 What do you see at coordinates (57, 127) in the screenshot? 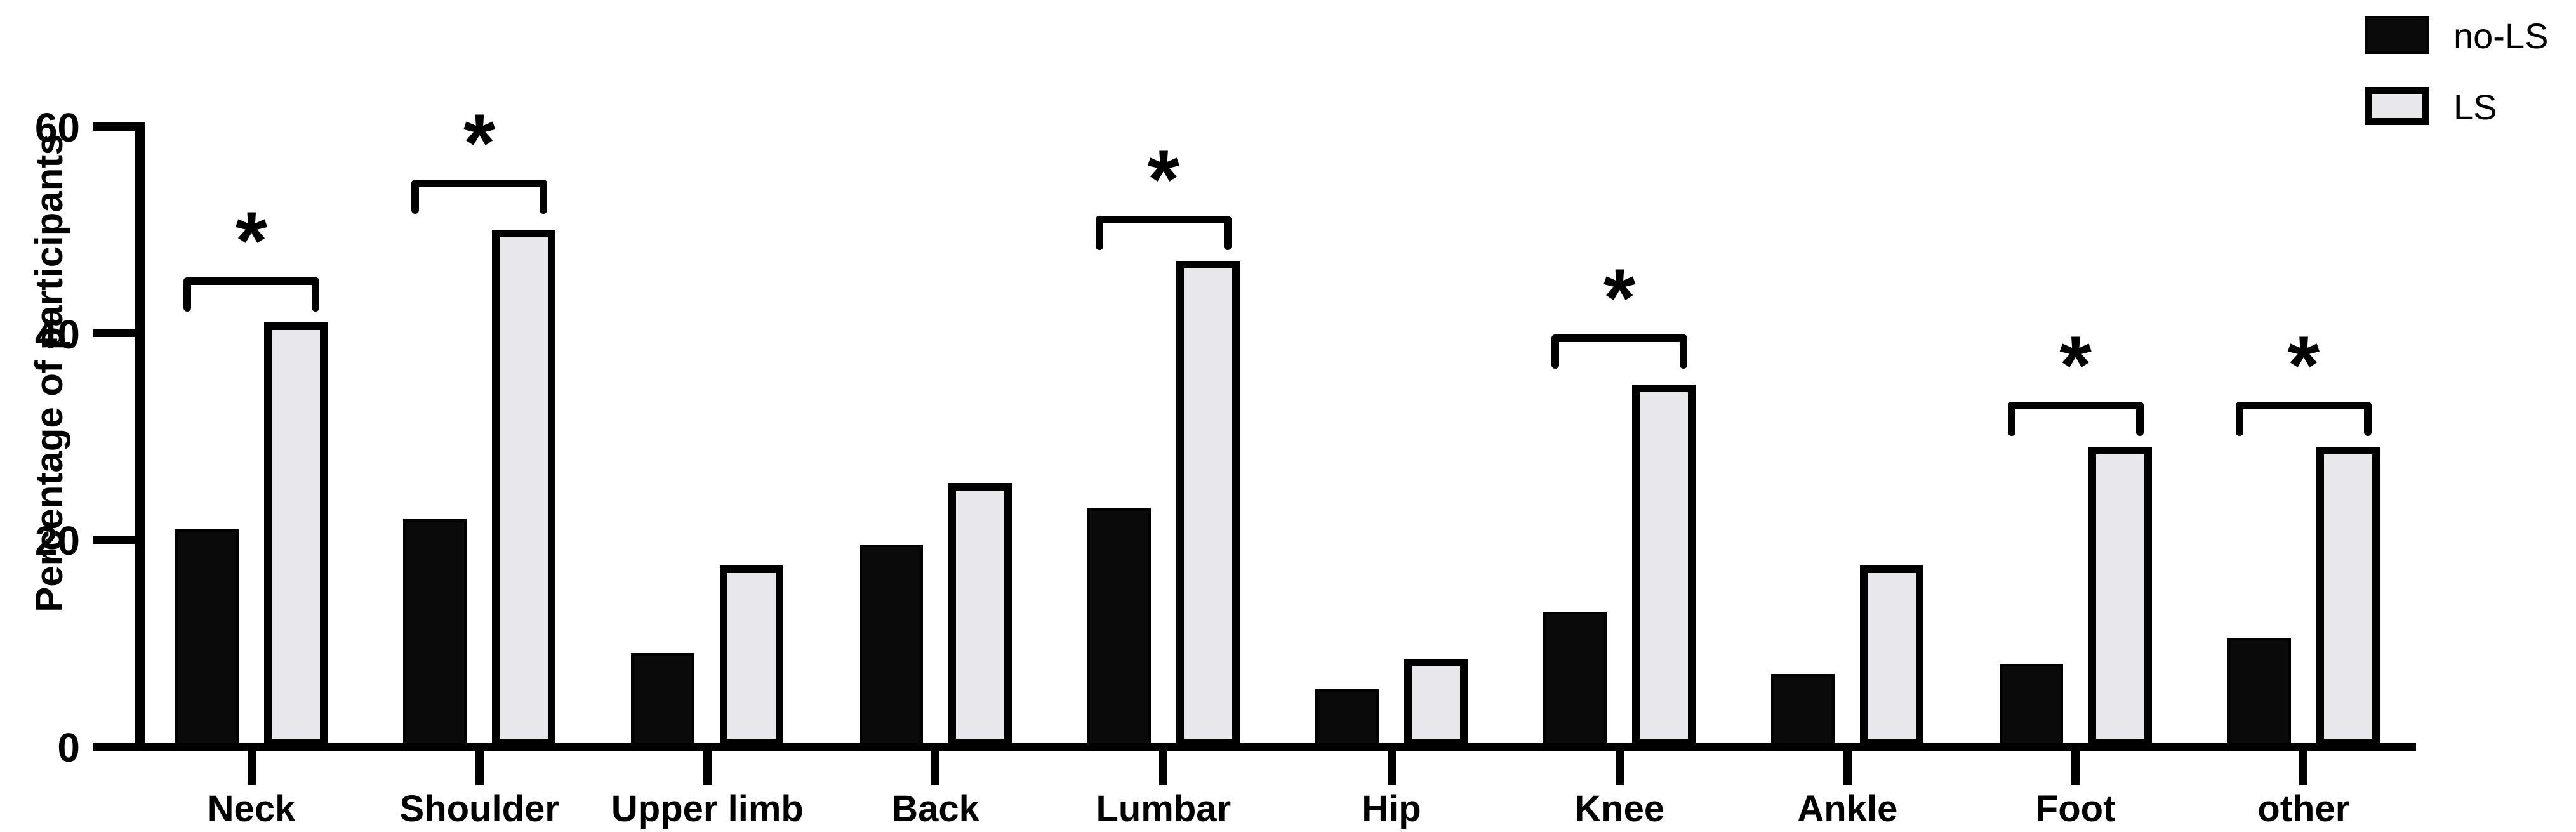
I see `y-tick-label: 60` at bounding box center [57, 127].